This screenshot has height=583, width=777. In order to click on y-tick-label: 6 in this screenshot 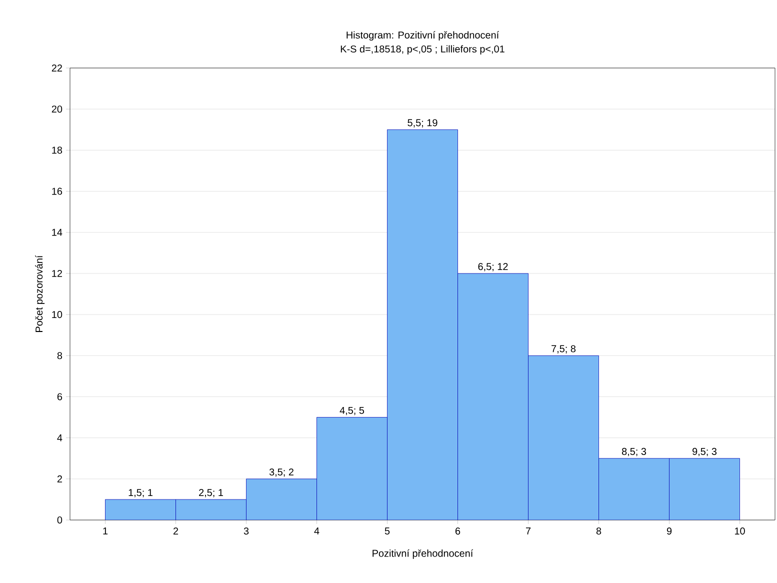, I will do `click(59, 396)`.